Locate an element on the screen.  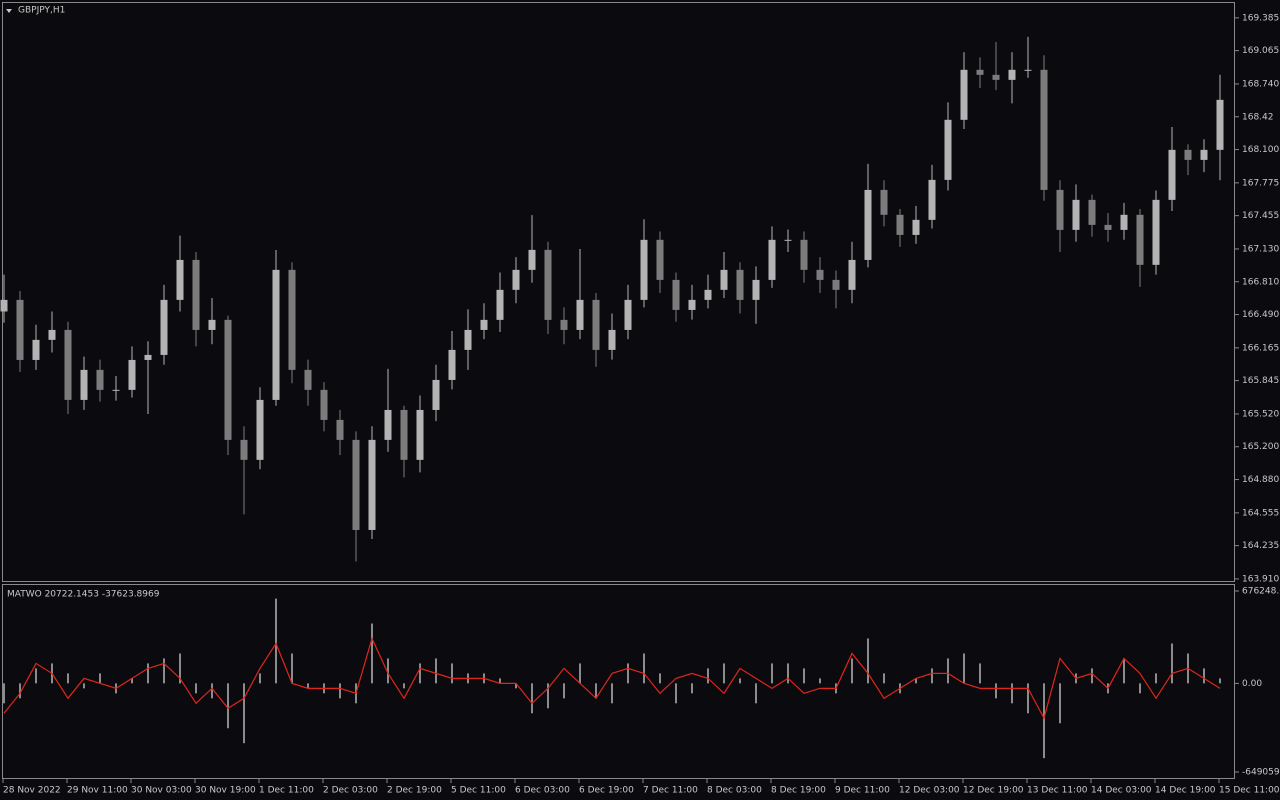
x-tick-label: 14 Dec 19:00 is located at coordinates (1185, 791).